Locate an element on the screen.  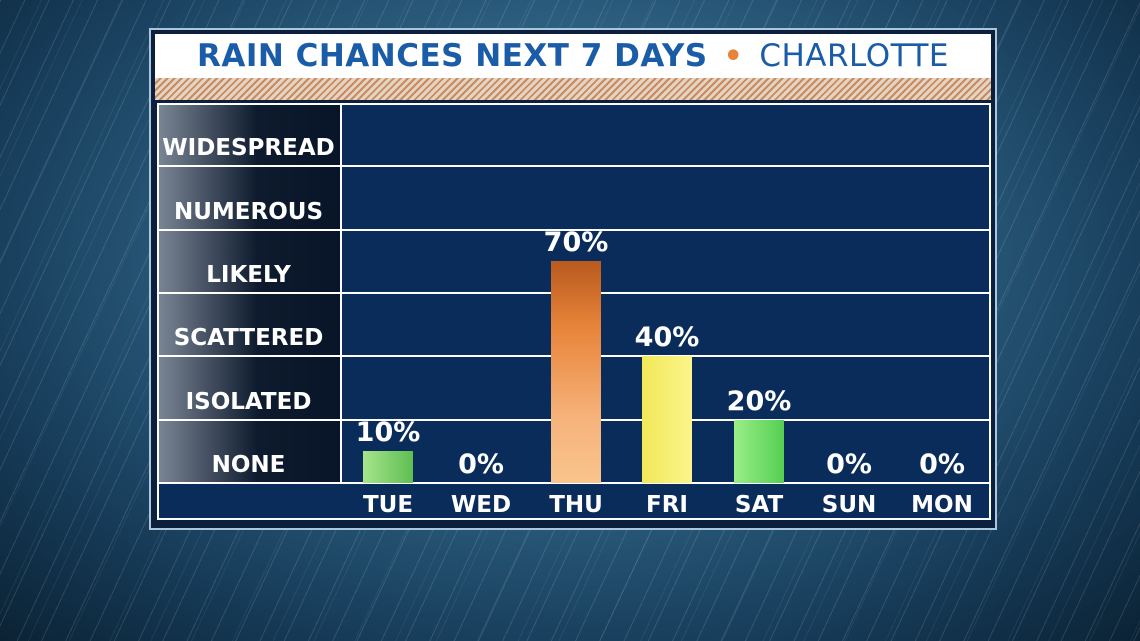
data-label: 20% is located at coordinates (759, 401).